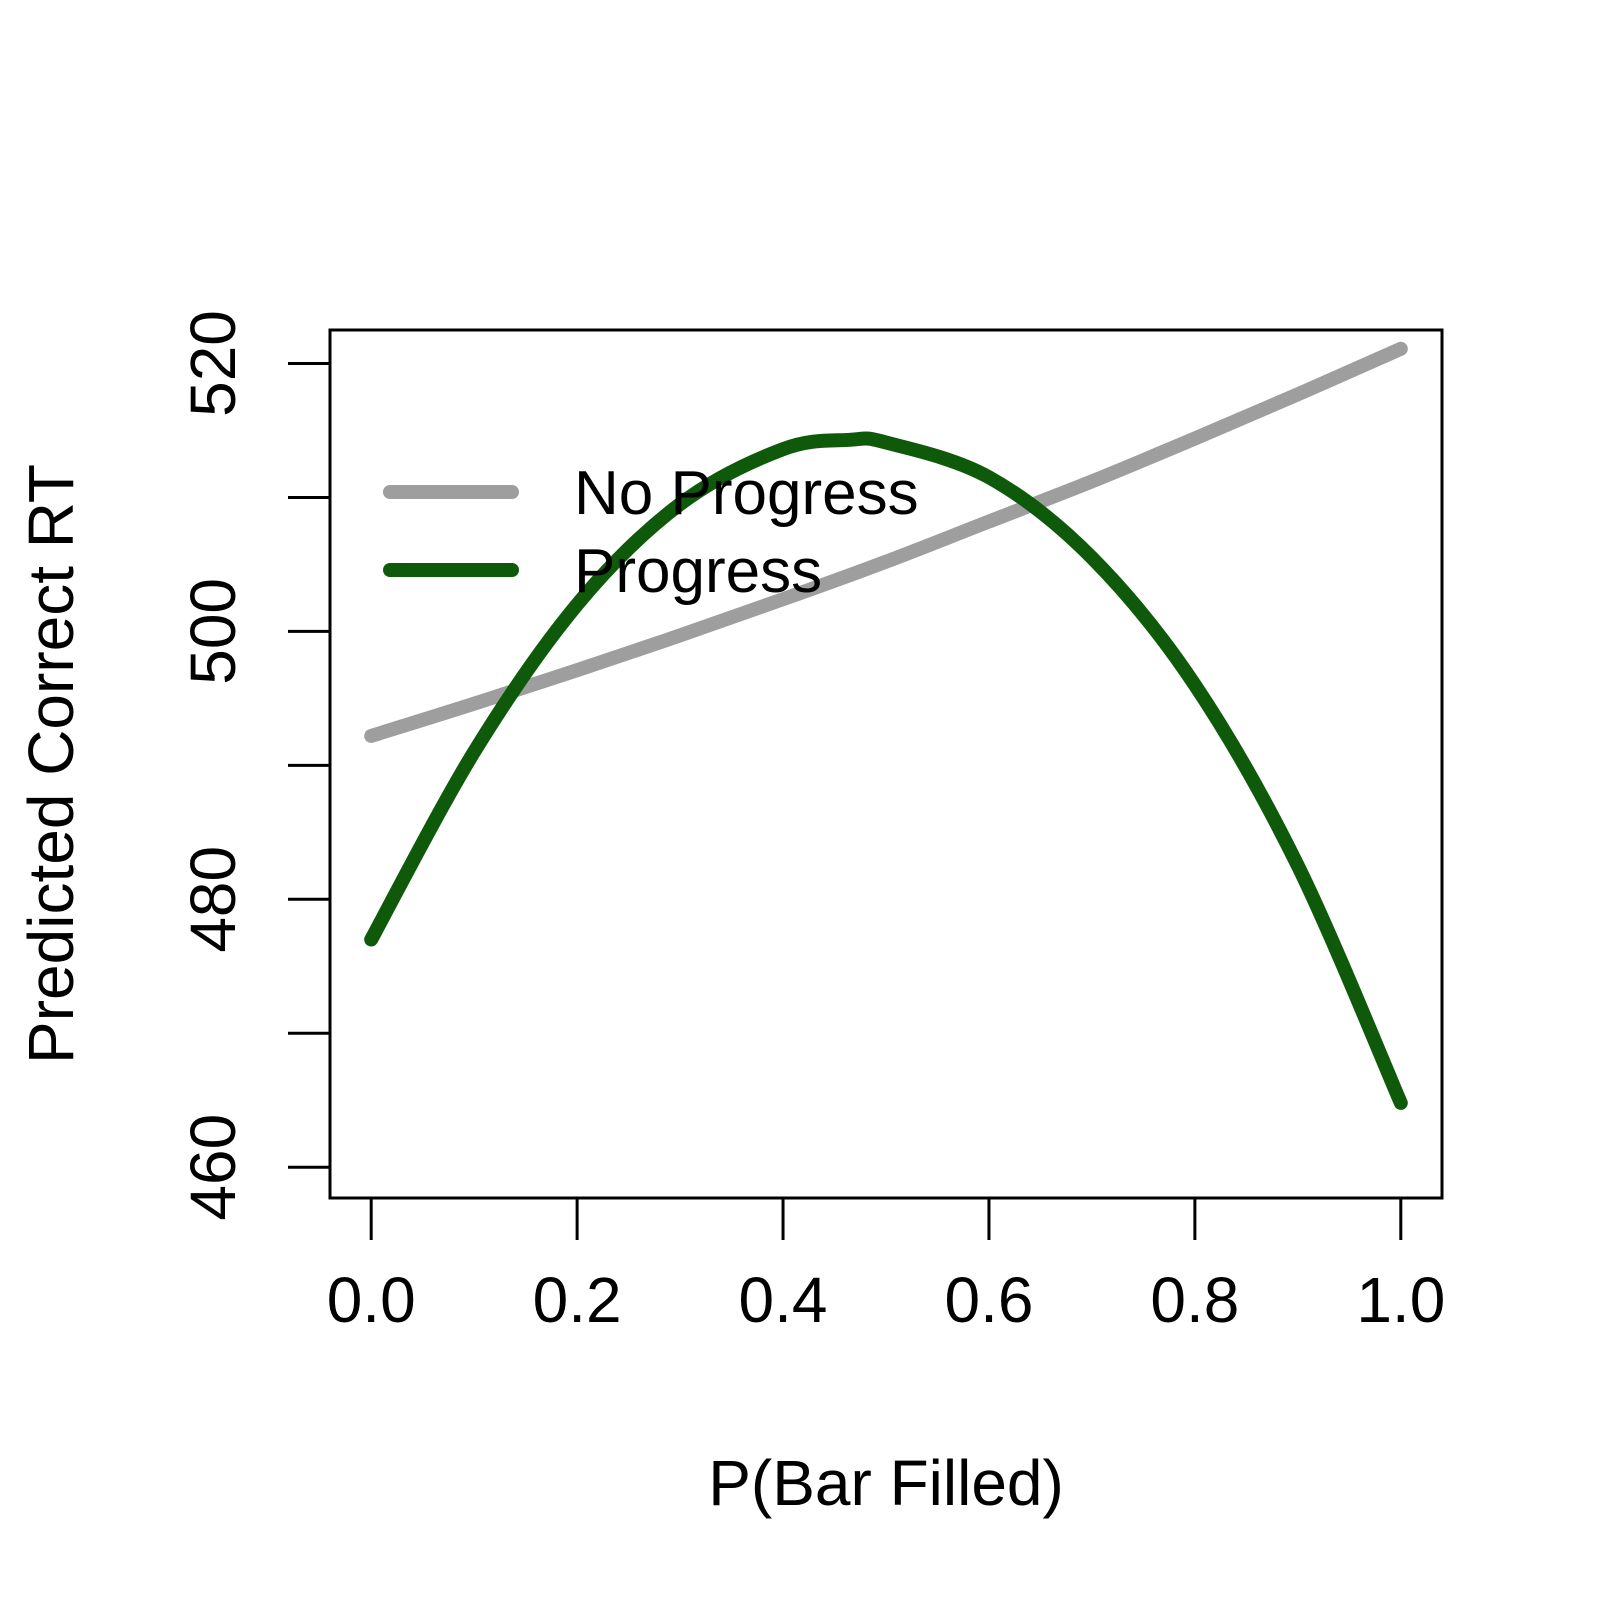 This screenshot has height=1600, width=1600. I want to click on y-axis-label: Predicted Correct RT, so click(51, 764).